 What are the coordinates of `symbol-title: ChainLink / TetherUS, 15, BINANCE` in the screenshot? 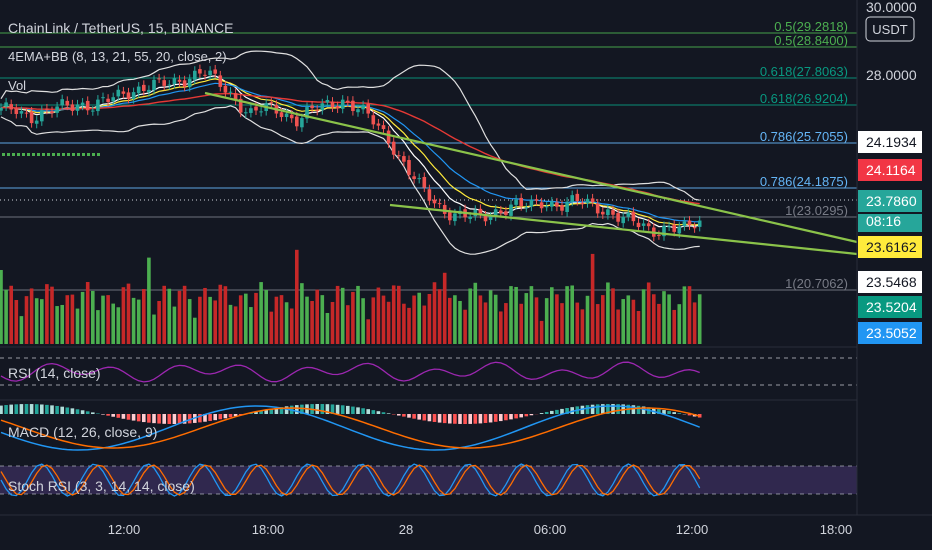 It's located at (121, 28).